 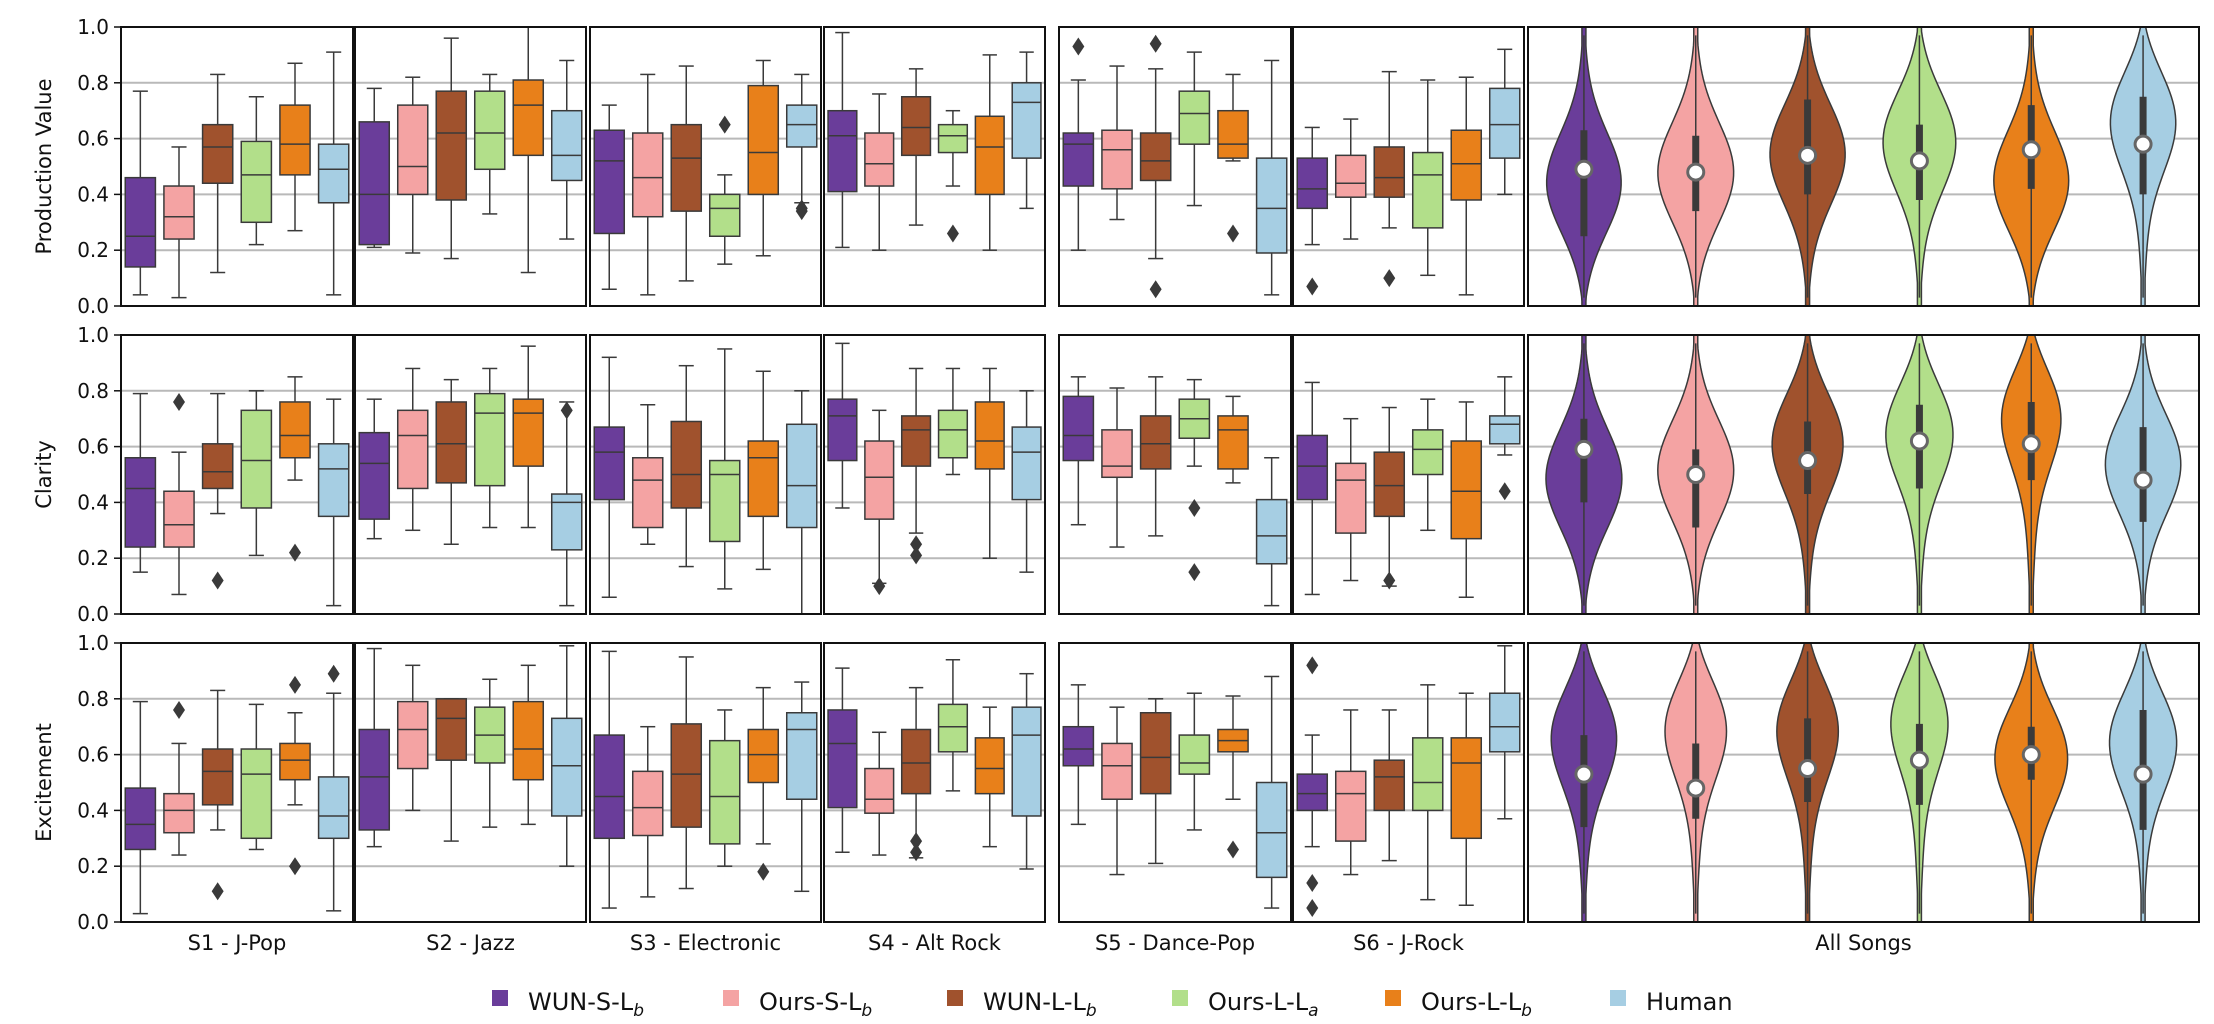 What do you see at coordinates (586, 1004) in the screenshot?
I see `legend-label: WUN-S-Lb` at bounding box center [586, 1004].